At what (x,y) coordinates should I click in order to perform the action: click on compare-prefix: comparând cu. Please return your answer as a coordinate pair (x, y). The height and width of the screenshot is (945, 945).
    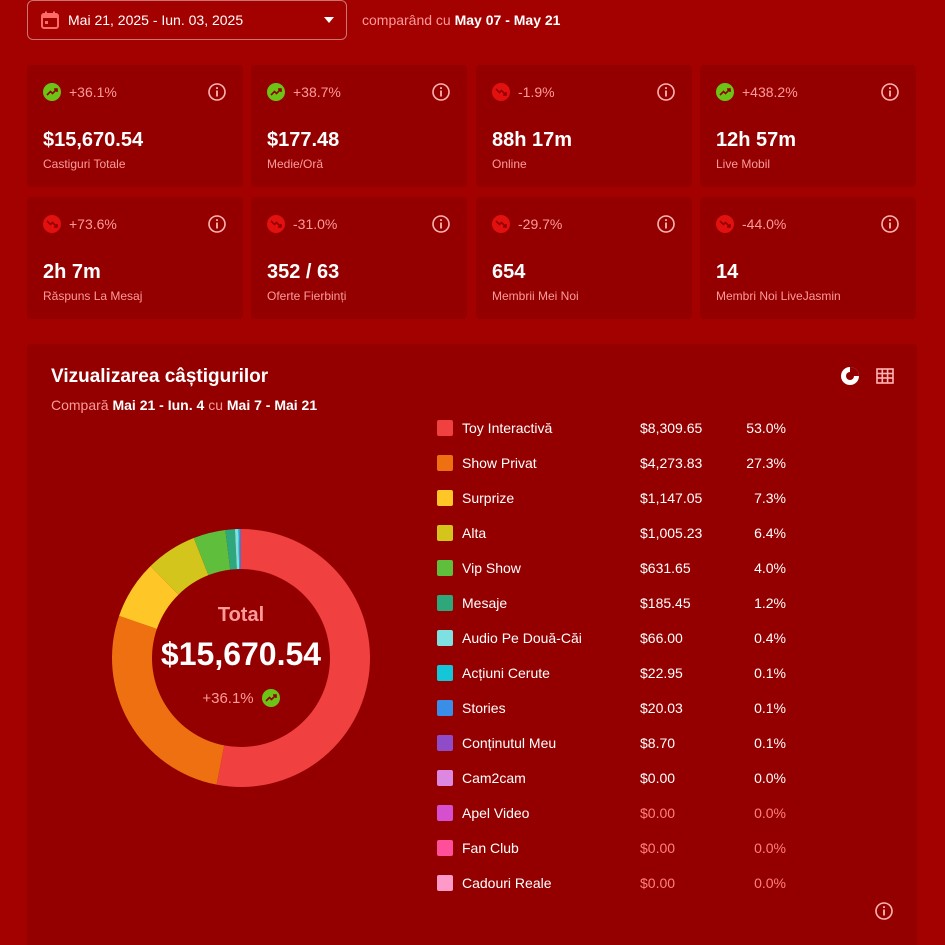
    Looking at the image, I should click on (406, 20).